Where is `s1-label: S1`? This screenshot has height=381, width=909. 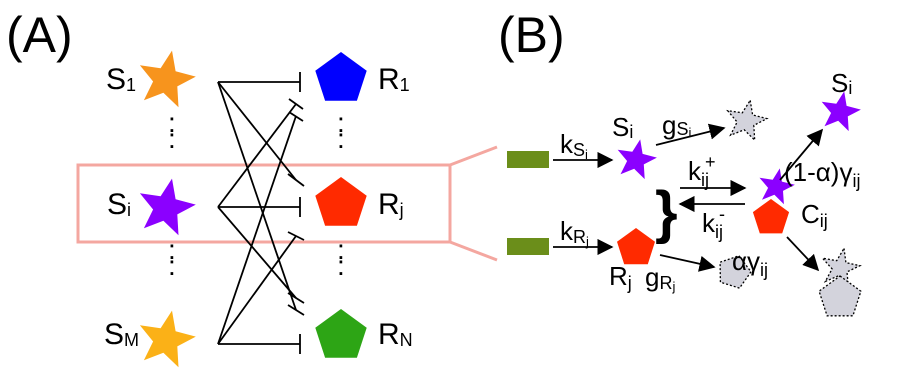
s1-label: S1 is located at coordinates (121, 79).